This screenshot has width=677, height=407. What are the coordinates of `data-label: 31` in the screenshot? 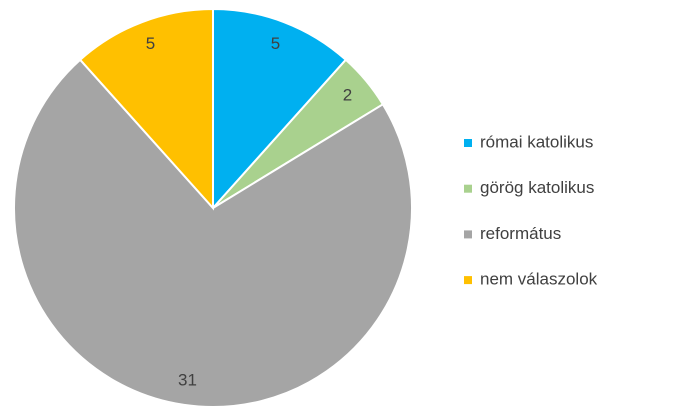 It's located at (187, 380).